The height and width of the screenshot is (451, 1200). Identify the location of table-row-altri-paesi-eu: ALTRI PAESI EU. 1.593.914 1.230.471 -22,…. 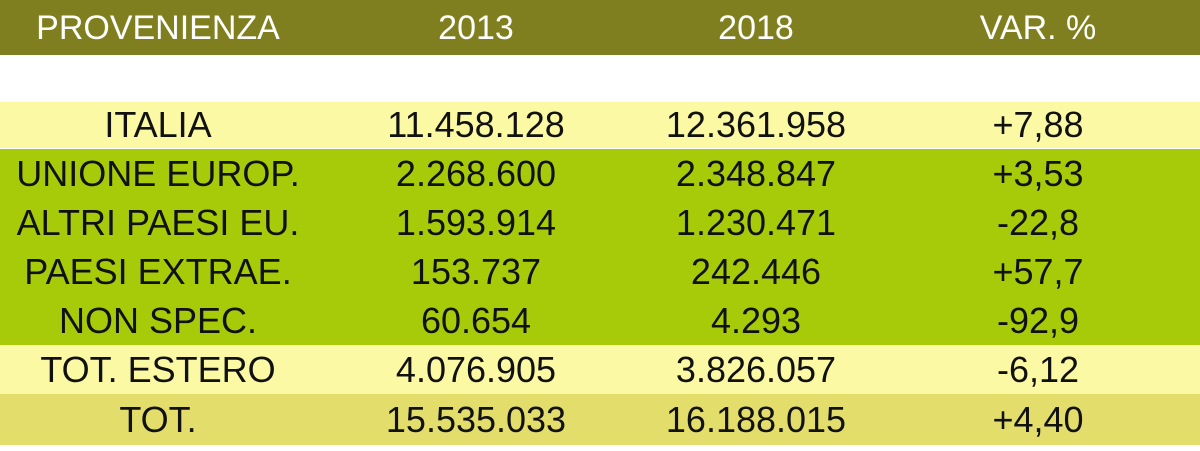
(600, 222).